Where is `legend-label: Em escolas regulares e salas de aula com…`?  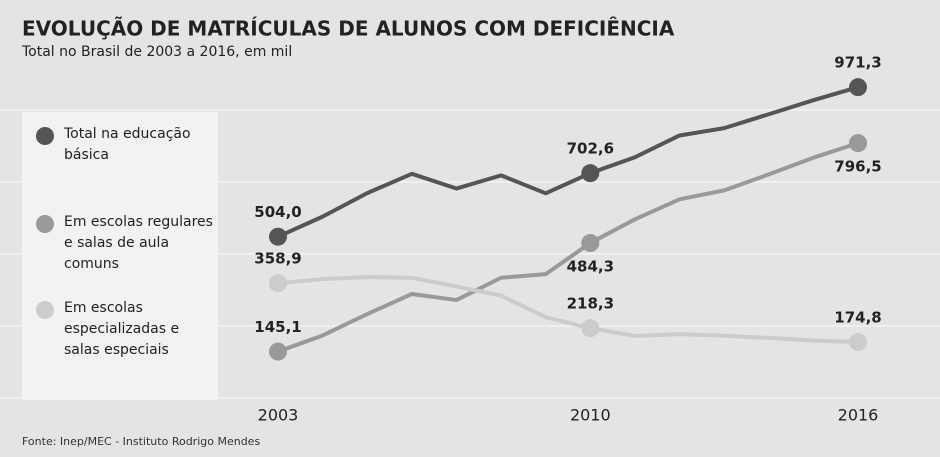 legend-label: Em escolas regulares e salas de aula com… is located at coordinates (138, 243).